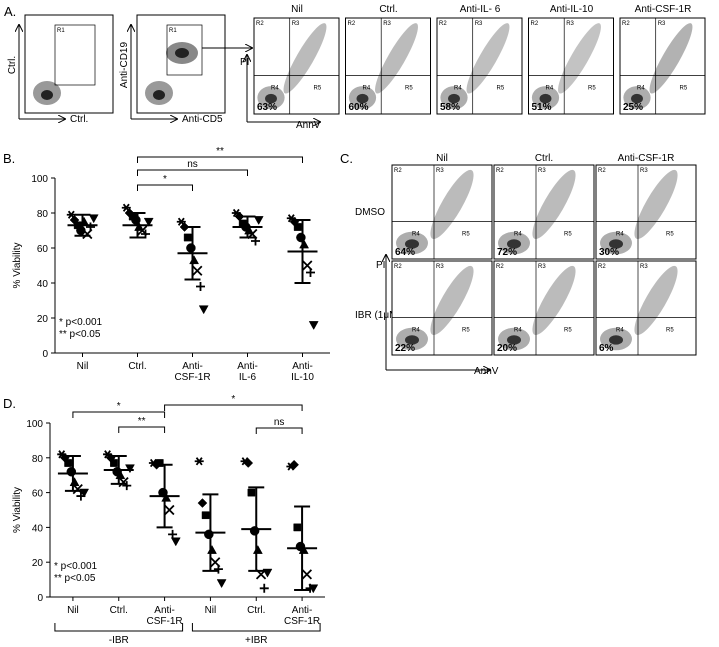 The height and width of the screenshot is (647, 719). Describe the element at coordinates (633, 107) in the screenshot. I see `percent-label: 25%` at that location.